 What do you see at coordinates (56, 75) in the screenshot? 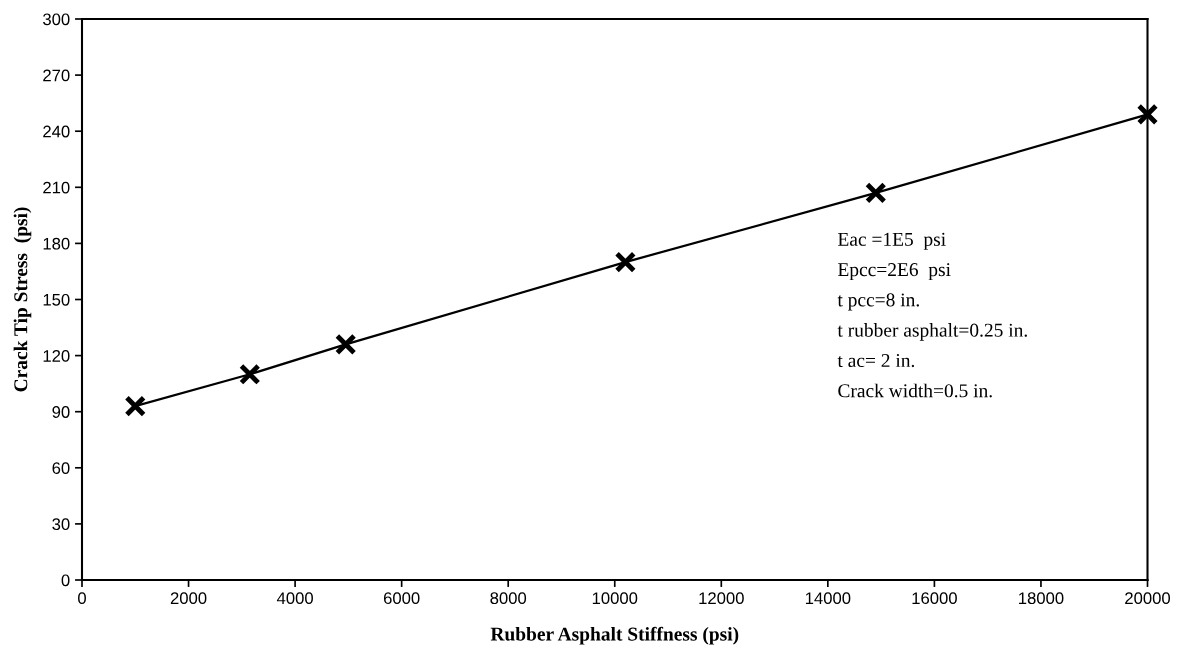
I see `y-tick-label: 270` at bounding box center [56, 75].